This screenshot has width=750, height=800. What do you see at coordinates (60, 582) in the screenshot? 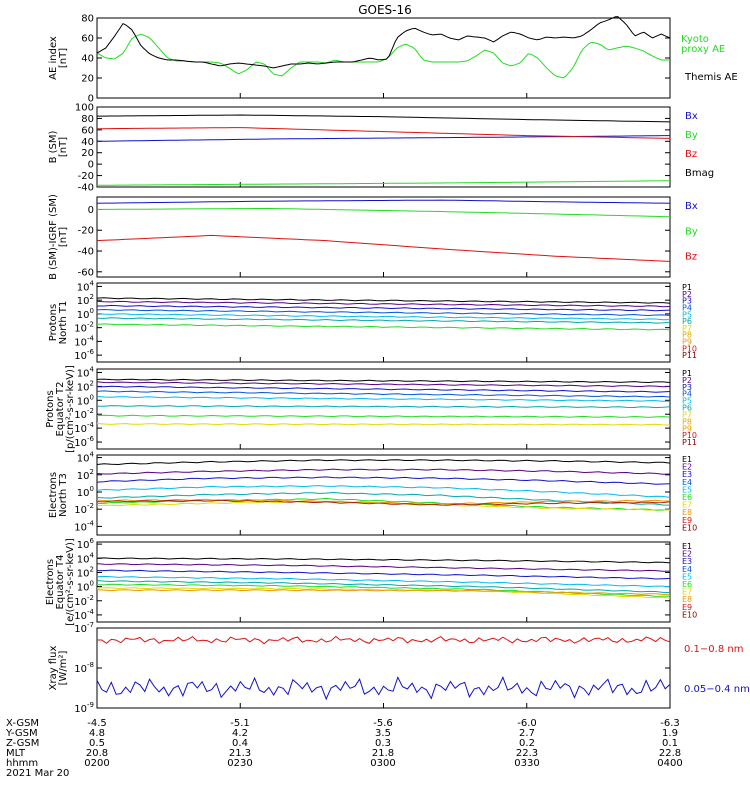
I see `y-axis-label: Equator T4` at bounding box center [60, 582].